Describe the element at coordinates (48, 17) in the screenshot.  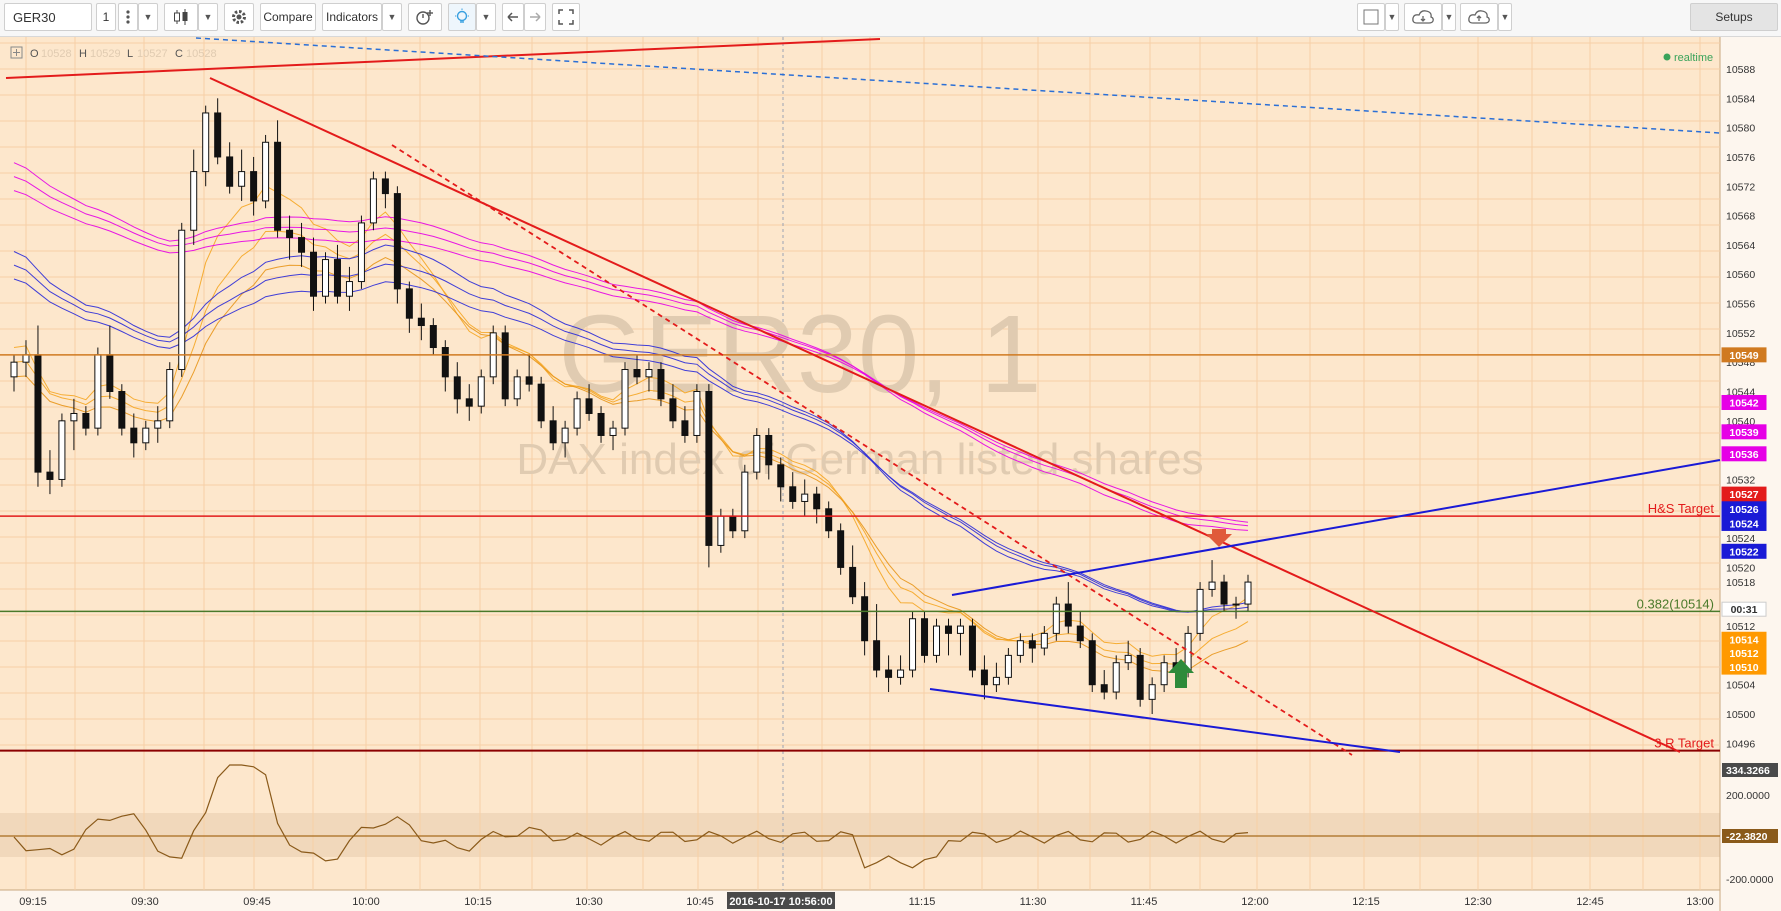
I see `symbol-input: GER30` at that location.